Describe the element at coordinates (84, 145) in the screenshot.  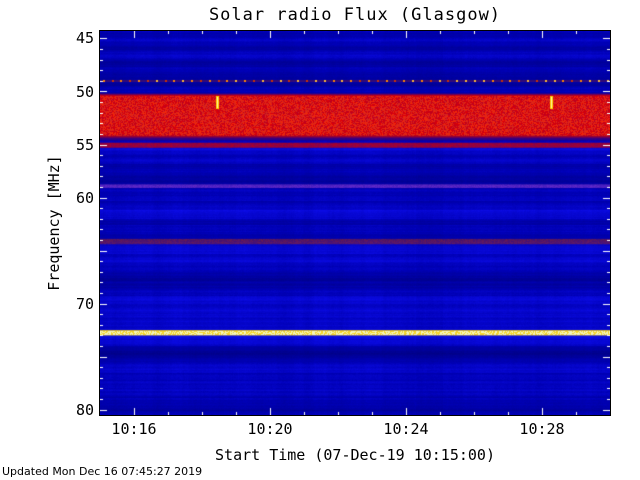
I see `y-tick-label-55: 55` at that location.